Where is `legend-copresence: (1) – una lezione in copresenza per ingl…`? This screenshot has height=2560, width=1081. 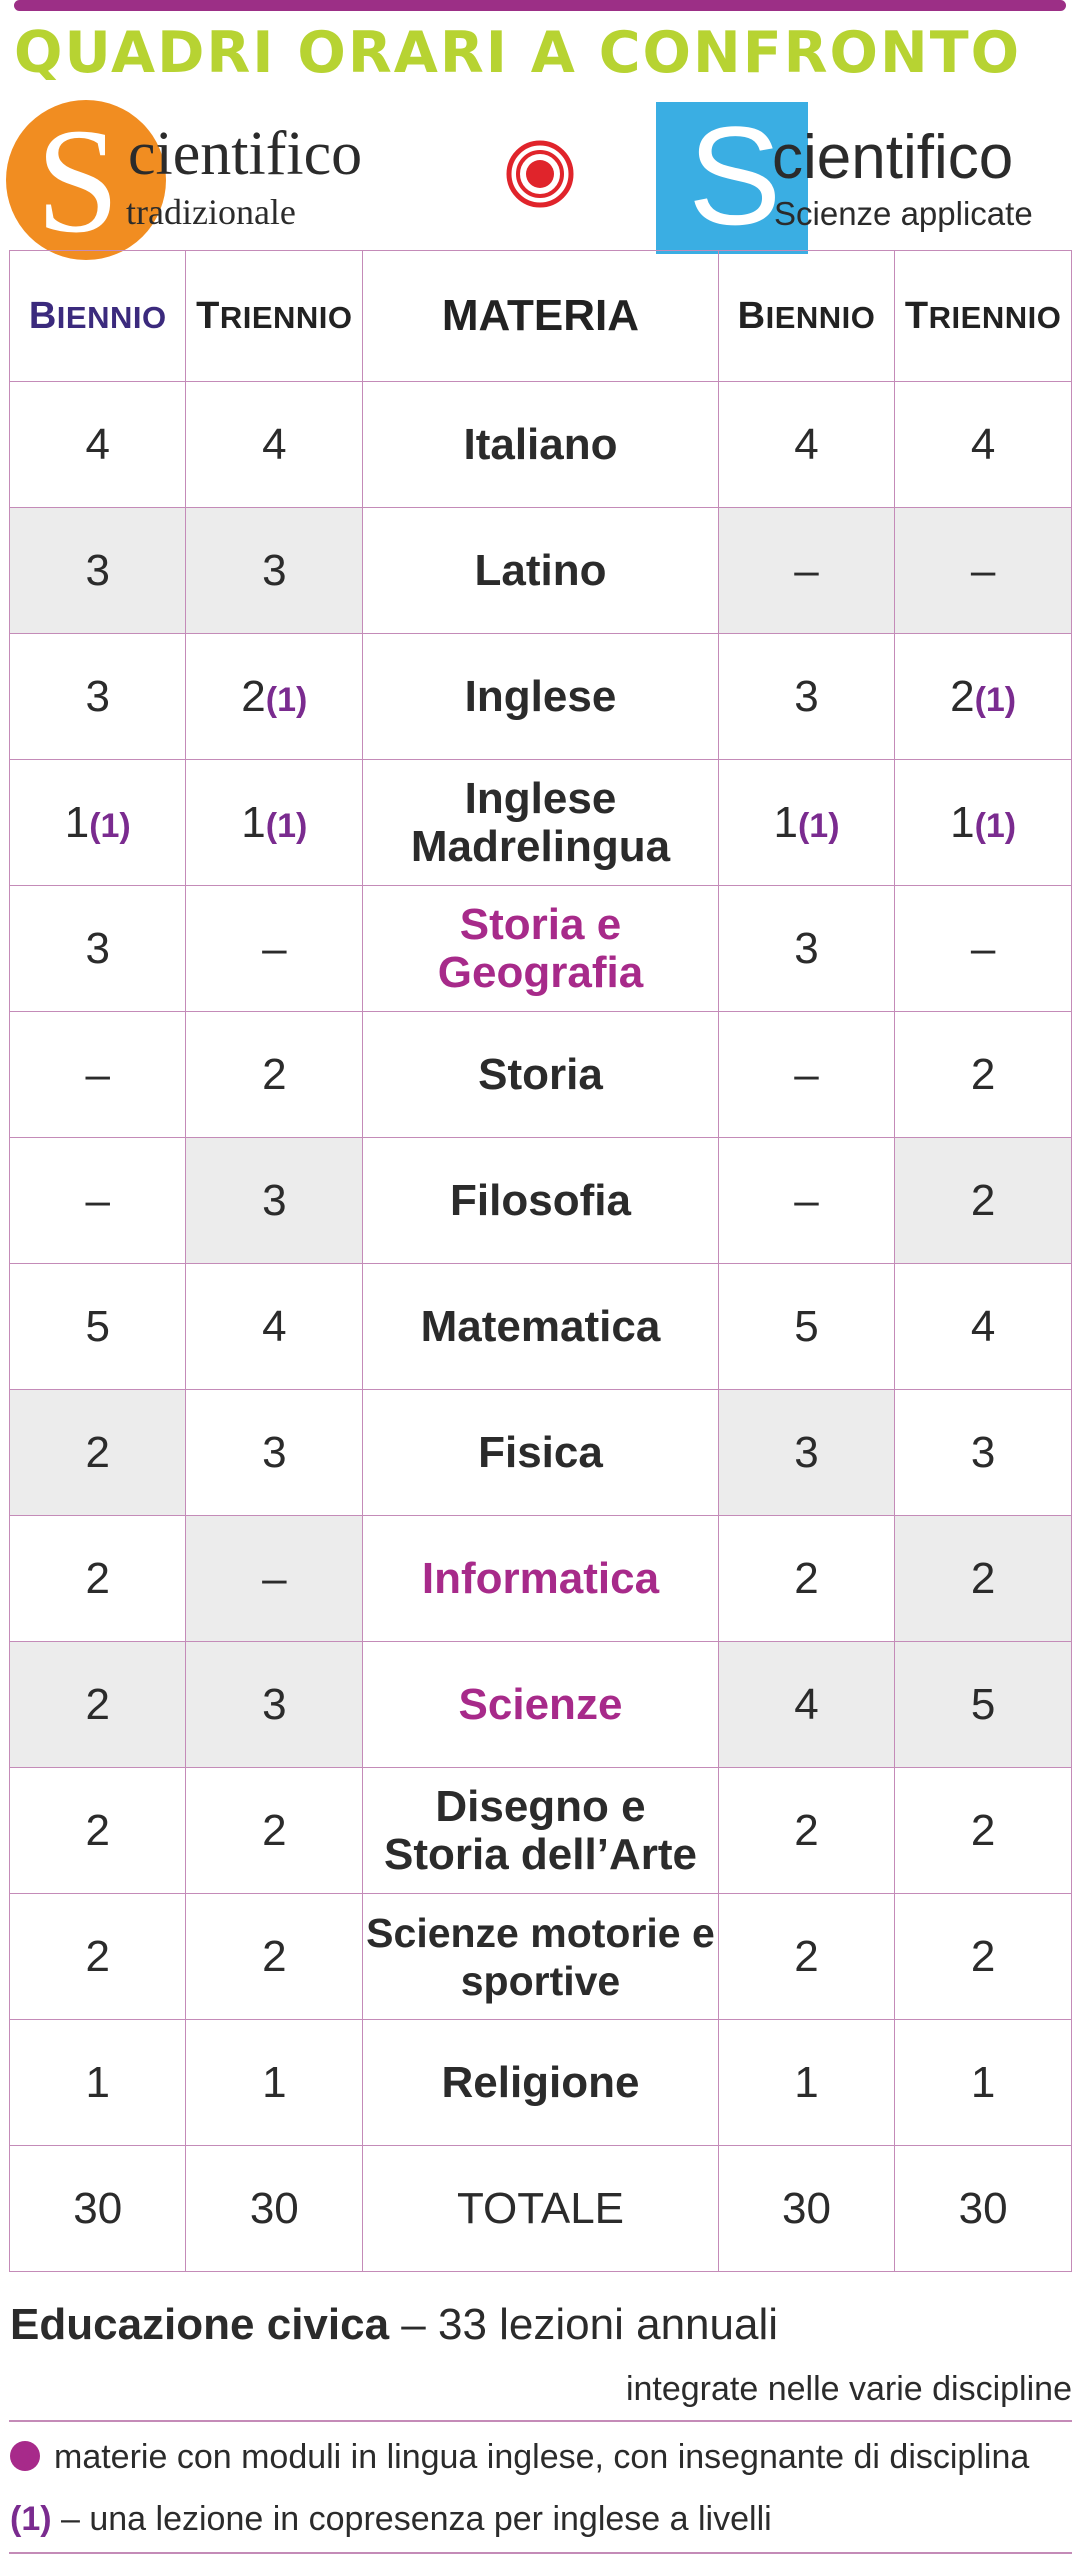 legend-copresence: (1) – una lezione in copresenza per ingl… is located at coordinates (391, 2519).